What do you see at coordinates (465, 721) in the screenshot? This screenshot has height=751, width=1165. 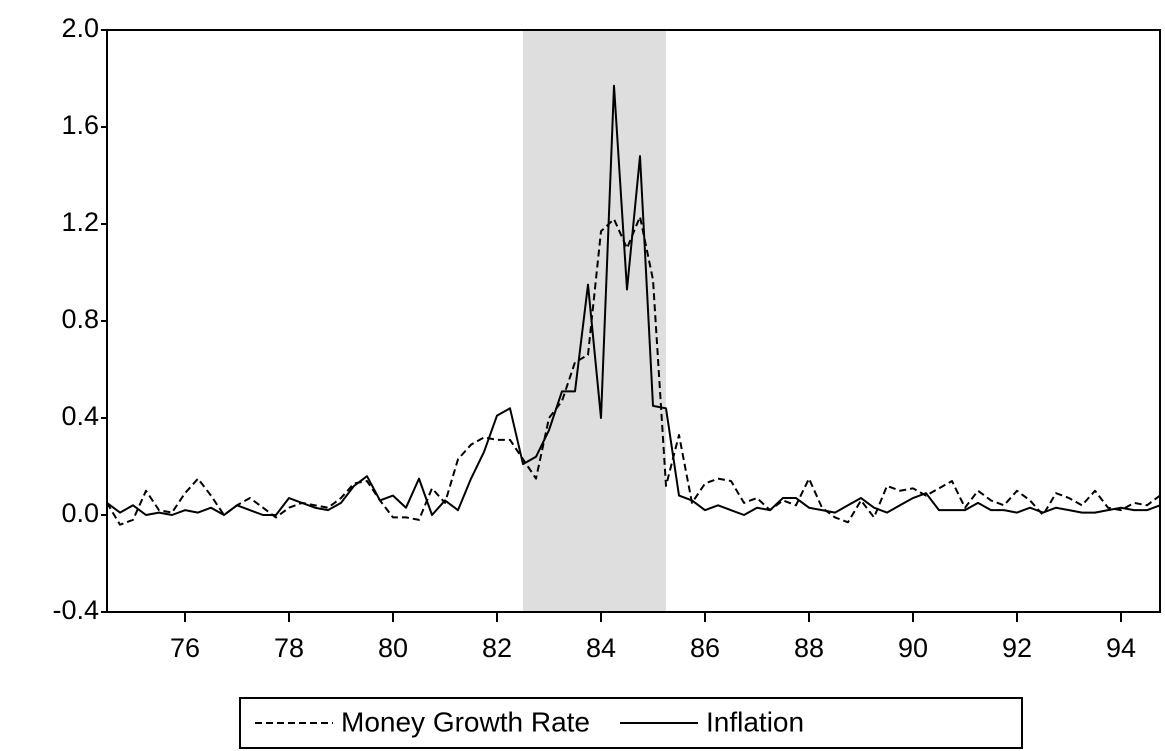 I see `legend-label: Money Growth Rate` at bounding box center [465, 721].